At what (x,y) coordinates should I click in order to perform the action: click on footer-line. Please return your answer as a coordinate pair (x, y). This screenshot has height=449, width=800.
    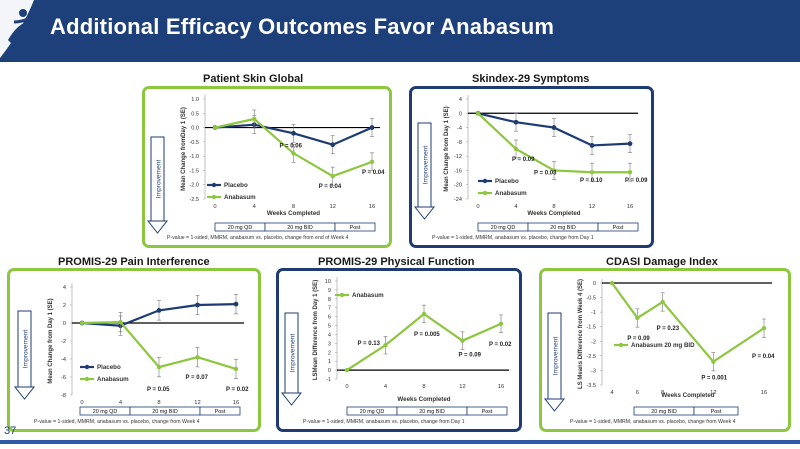
    Looking at the image, I should click on (400, 442).